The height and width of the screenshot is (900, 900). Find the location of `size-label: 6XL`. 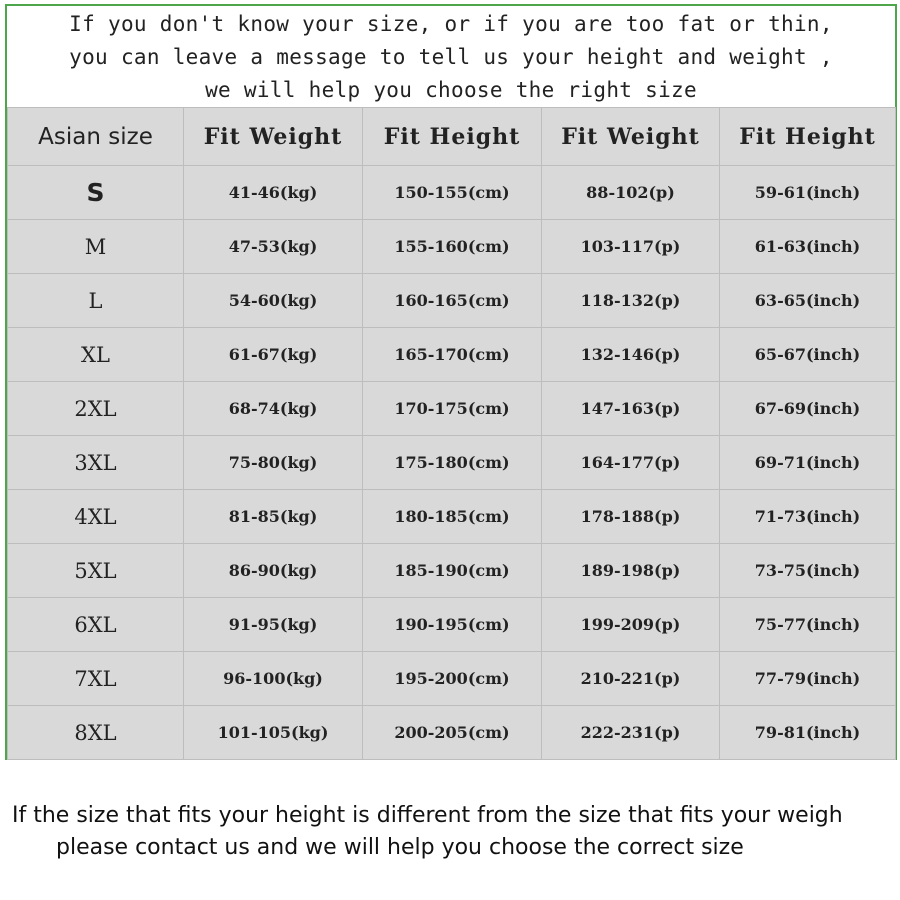

size-label: 6XL is located at coordinates (95, 624).